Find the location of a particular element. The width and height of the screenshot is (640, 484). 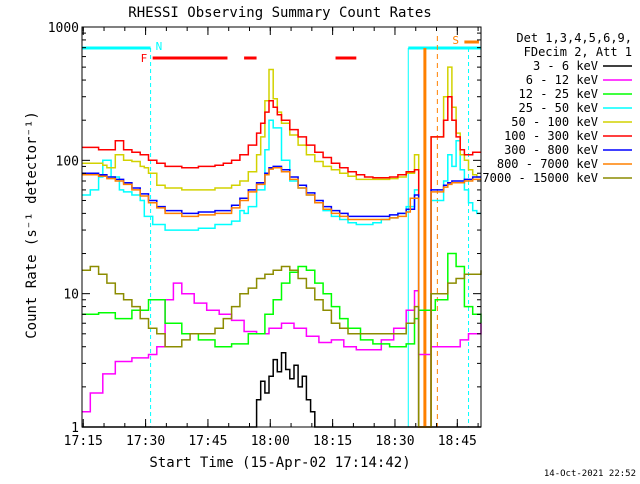

saa-flag-label: S is located at coordinates (455, 40).